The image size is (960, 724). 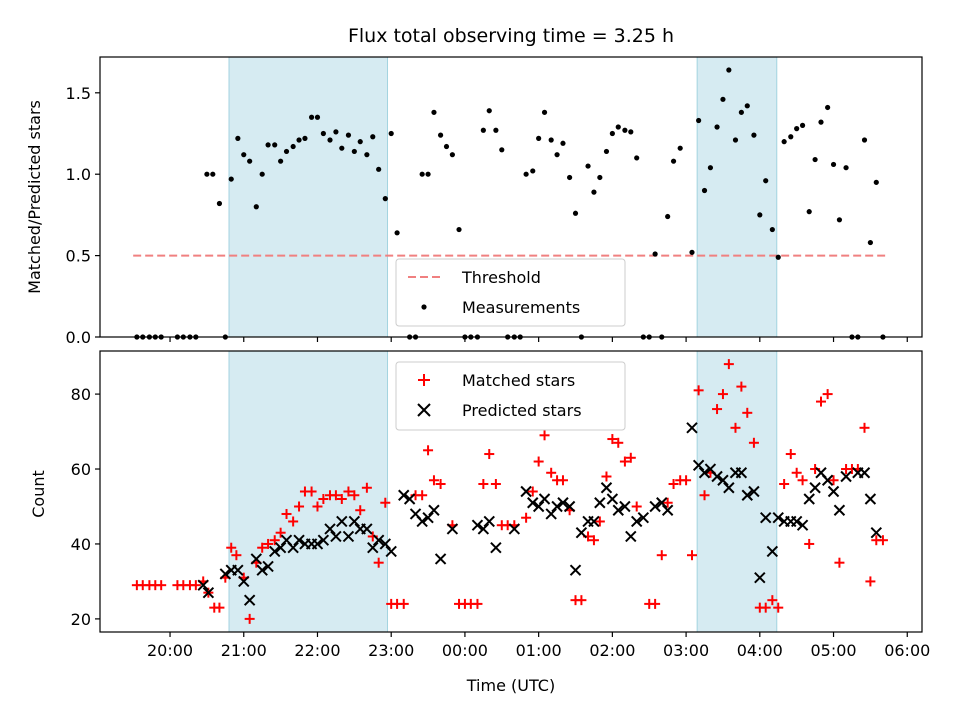 I want to click on bottom-shaded-region, so click(x=737, y=491).